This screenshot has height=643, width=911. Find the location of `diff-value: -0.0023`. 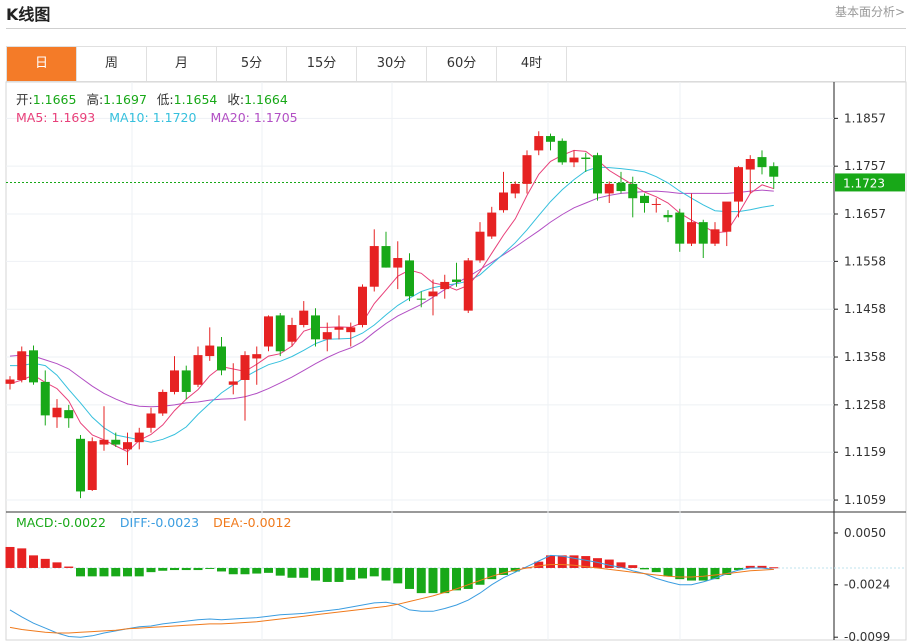

diff-value: -0.0023 is located at coordinates (175, 522).